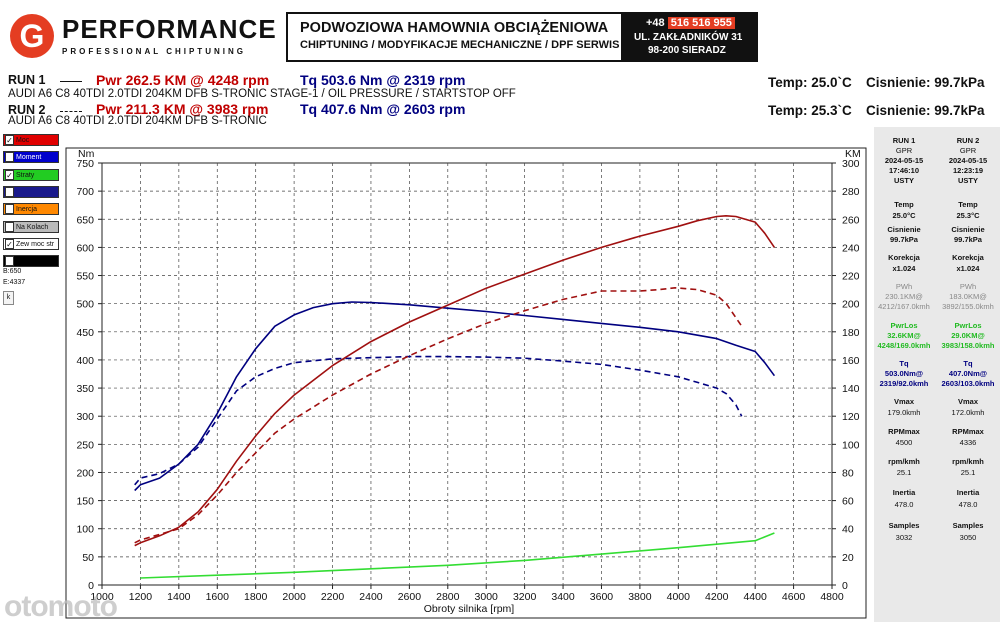 Image resolution: width=1000 pixels, height=625 pixels. Describe the element at coordinates (183, 80) in the screenshot. I see `run1-pwr: Pwr 262.5 KM @ 4248 rpm` at that location.